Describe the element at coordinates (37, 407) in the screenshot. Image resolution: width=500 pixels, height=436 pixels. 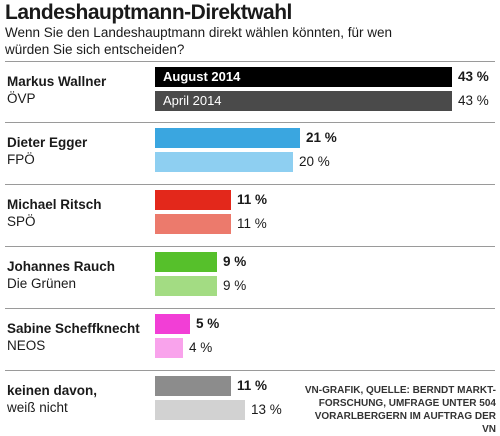
I see `party-name: weiß nicht` at that location.